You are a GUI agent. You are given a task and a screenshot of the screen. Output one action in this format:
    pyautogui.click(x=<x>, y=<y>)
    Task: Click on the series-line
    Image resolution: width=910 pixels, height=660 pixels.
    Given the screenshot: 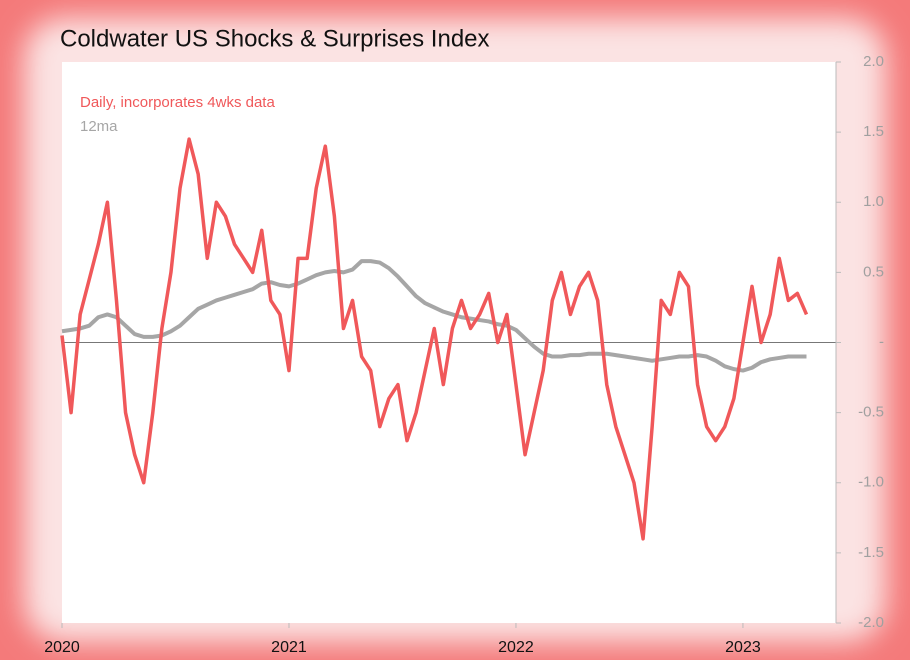 What is the action you would take?
    pyautogui.click(x=434, y=316)
    